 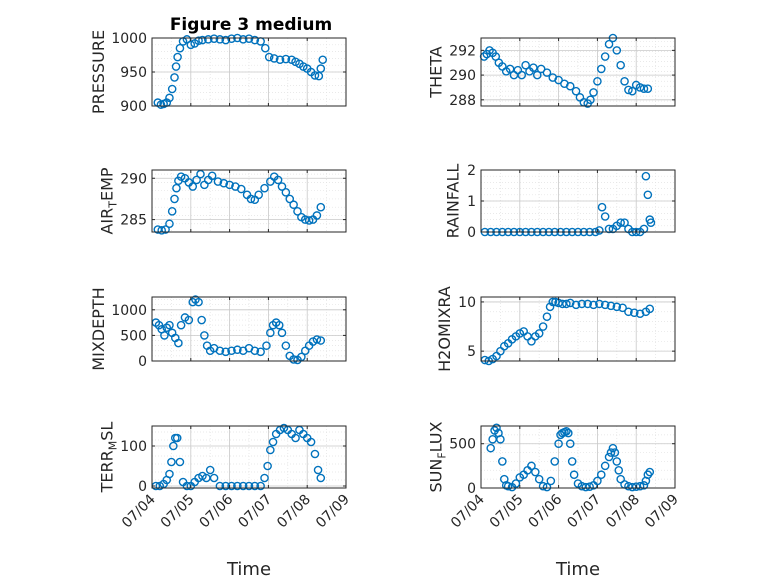 I want to click on plot-theta-axes-box, so click(x=578, y=72).